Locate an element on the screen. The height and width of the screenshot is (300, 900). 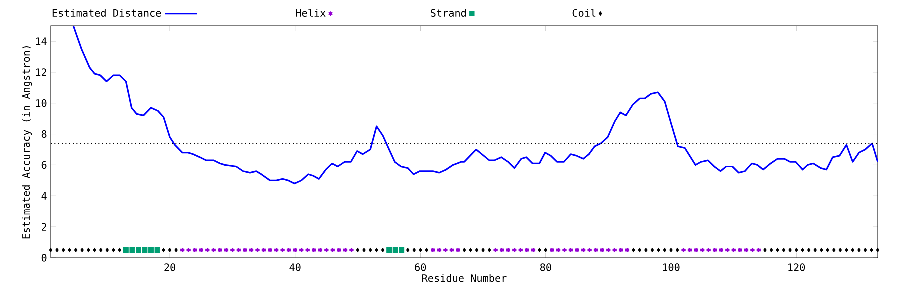
x-tick-label: 120 is located at coordinates (797, 268).